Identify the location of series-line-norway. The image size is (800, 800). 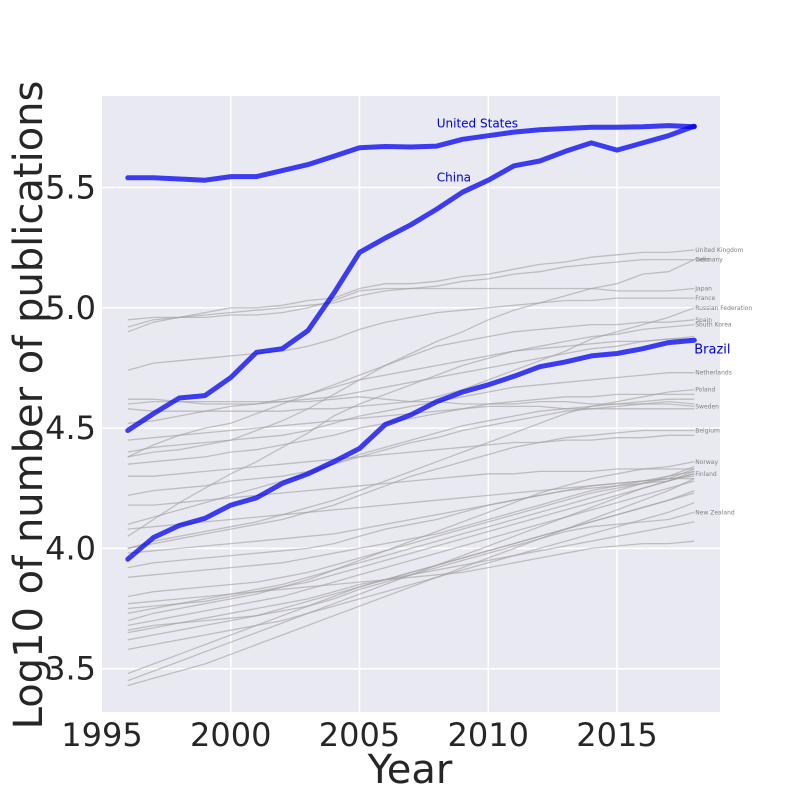
(411, 541).